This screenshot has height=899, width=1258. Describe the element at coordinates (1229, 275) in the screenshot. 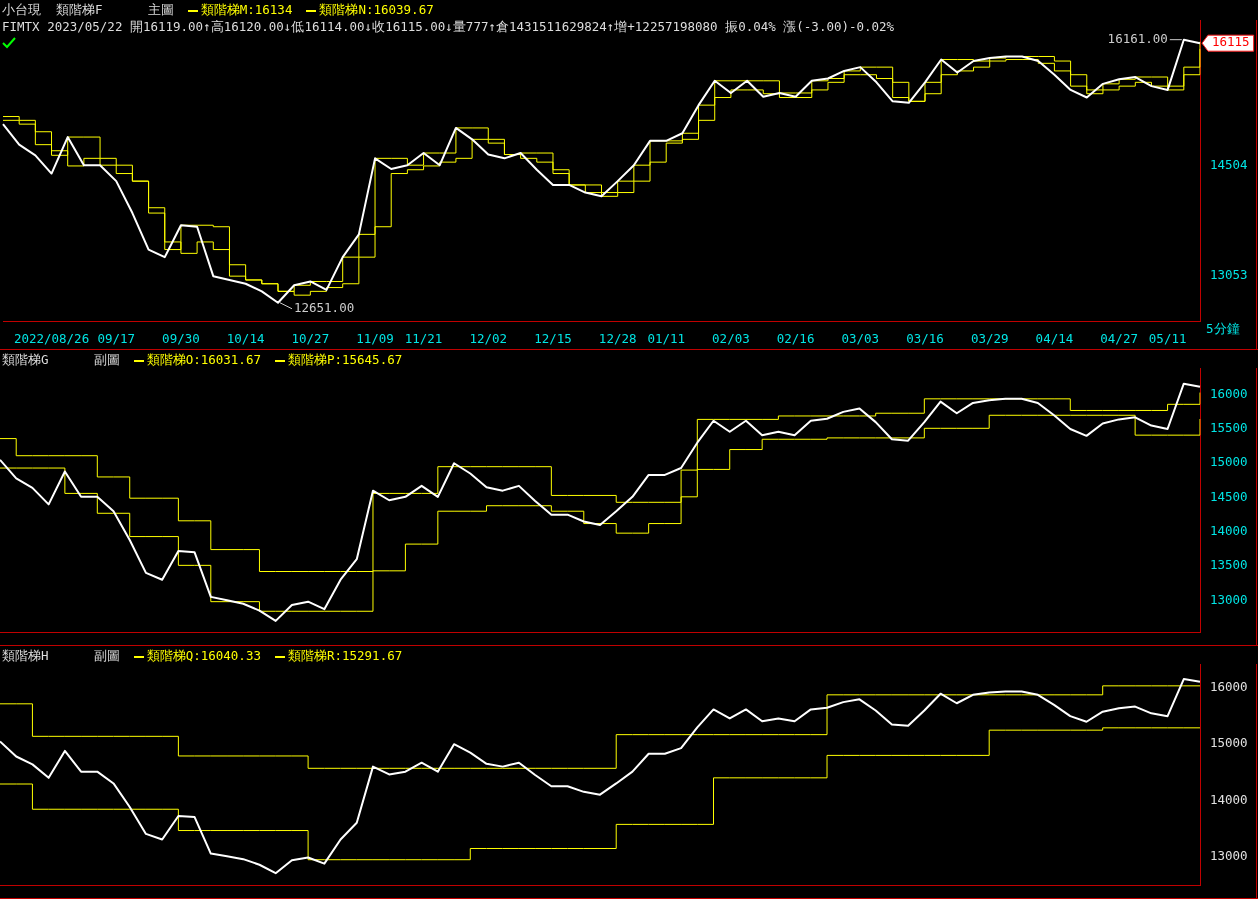

I see `y-tick-label: 13053` at that location.